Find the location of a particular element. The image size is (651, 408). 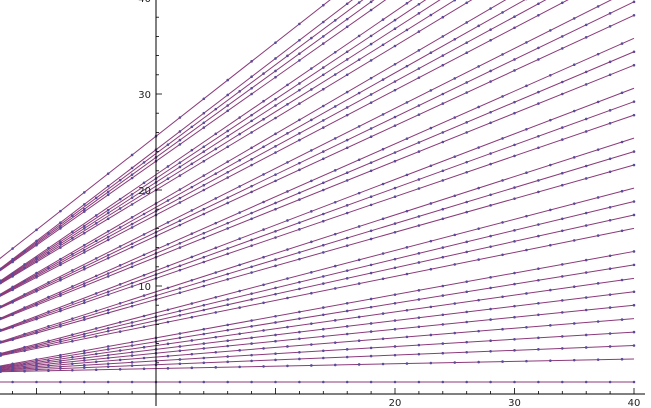

series-line is located at coordinates (317, 344).